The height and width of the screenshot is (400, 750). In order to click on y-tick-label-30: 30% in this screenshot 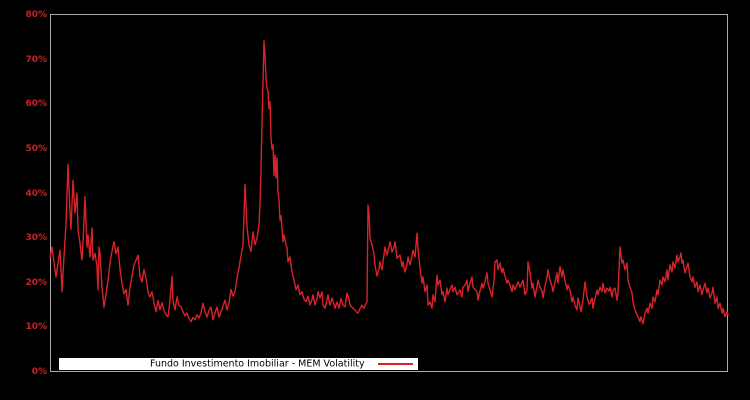, I will do `click(36, 238)`.